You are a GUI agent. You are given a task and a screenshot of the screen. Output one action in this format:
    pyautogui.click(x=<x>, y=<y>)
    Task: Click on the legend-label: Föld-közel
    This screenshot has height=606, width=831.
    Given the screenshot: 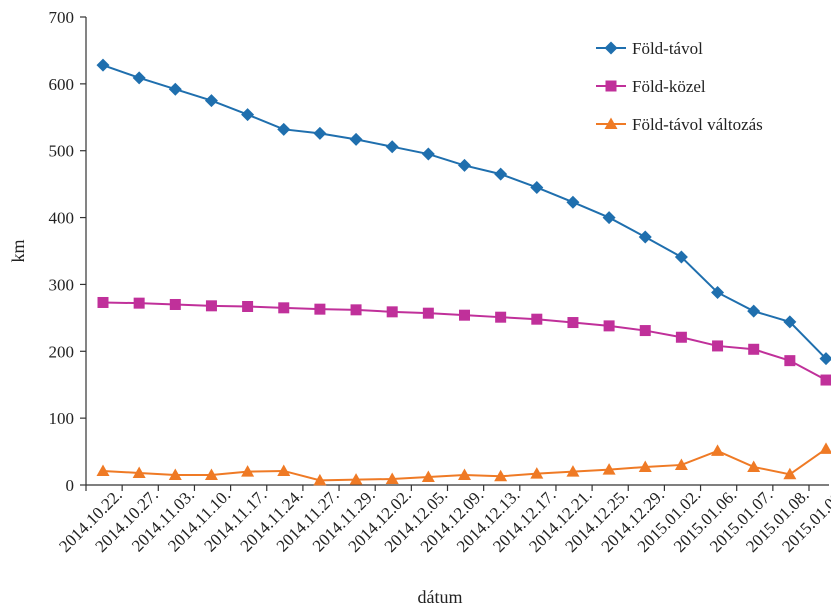 What is the action you would take?
    pyautogui.click(x=669, y=86)
    